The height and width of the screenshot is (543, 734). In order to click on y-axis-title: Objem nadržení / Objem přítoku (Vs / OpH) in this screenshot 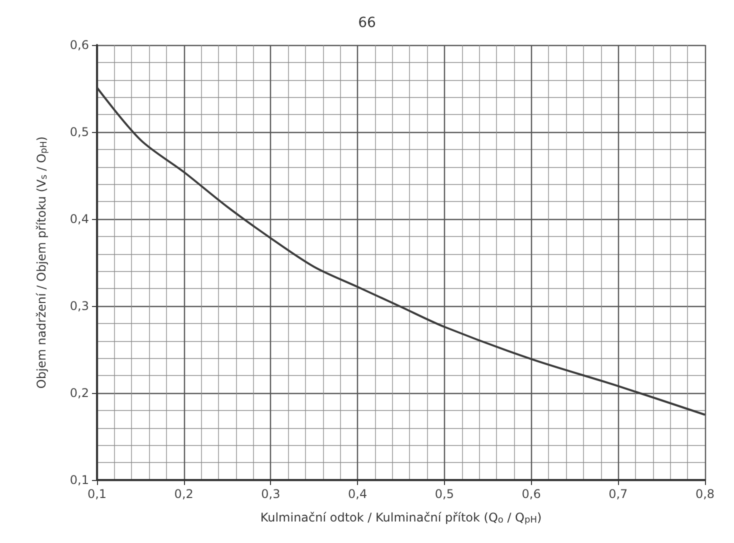, I will do `click(42, 262)`.